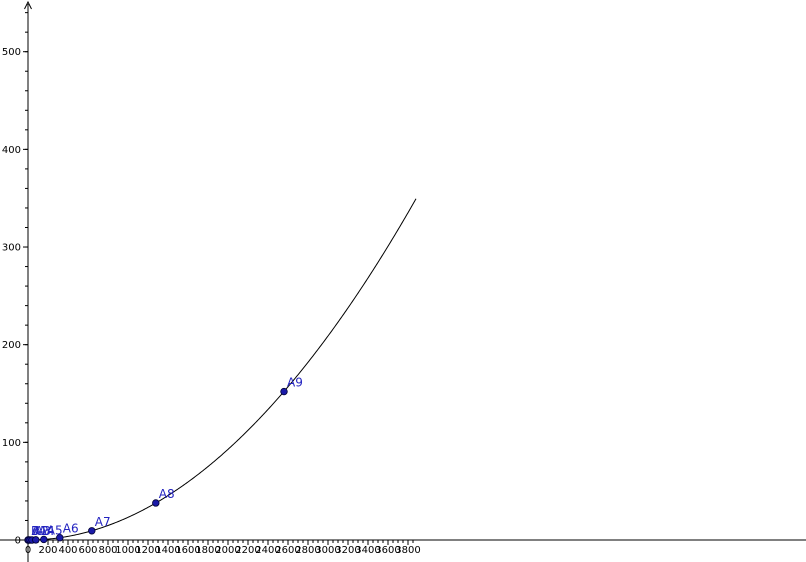 Image resolution: width=806 pixels, height=562 pixels. Describe the element at coordinates (47, 550) in the screenshot. I see `x-tick-label: 200` at that location.